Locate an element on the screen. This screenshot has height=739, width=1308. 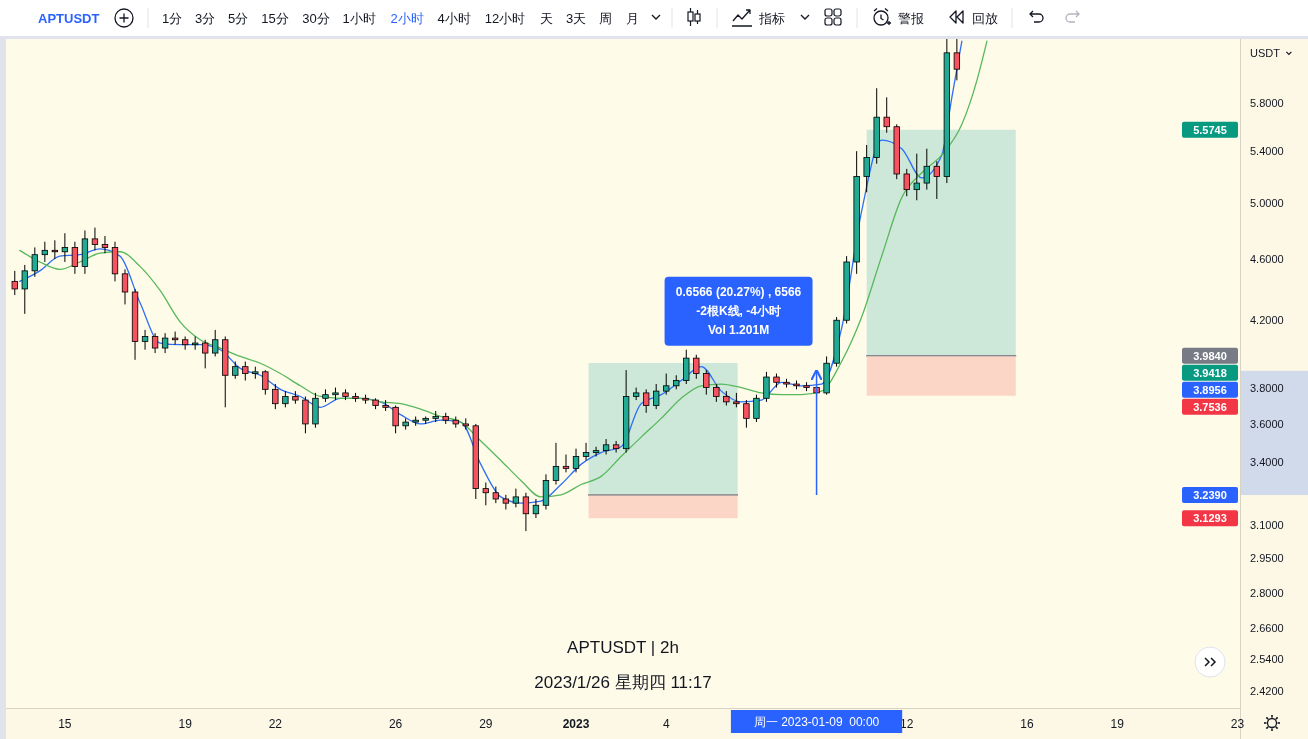
y-tick-label: 5.4000 is located at coordinates (1267, 151).